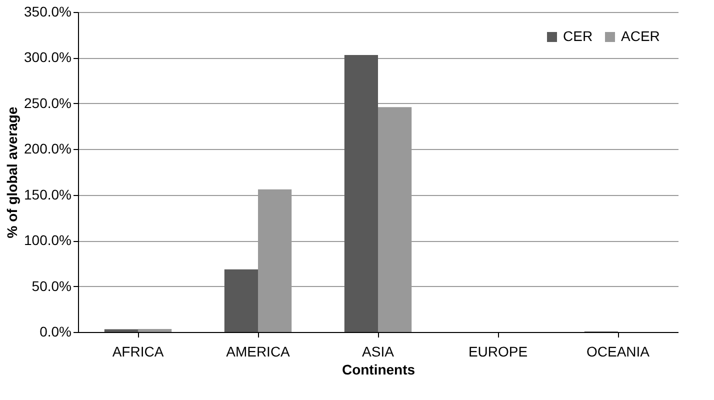 The image size is (714, 400). Describe the element at coordinates (379, 370) in the screenshot. I see `x-axis-title: Continents` at that location.